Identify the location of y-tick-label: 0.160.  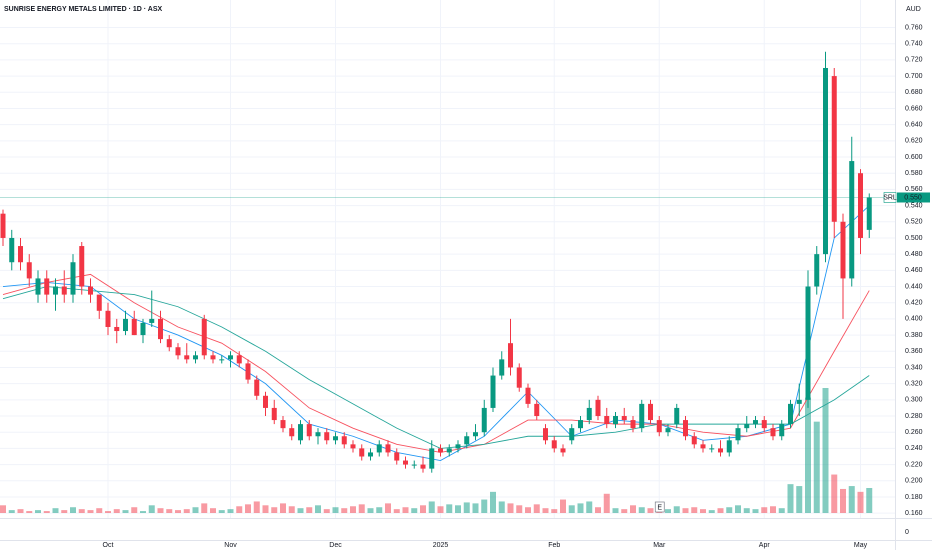
(914, 513).